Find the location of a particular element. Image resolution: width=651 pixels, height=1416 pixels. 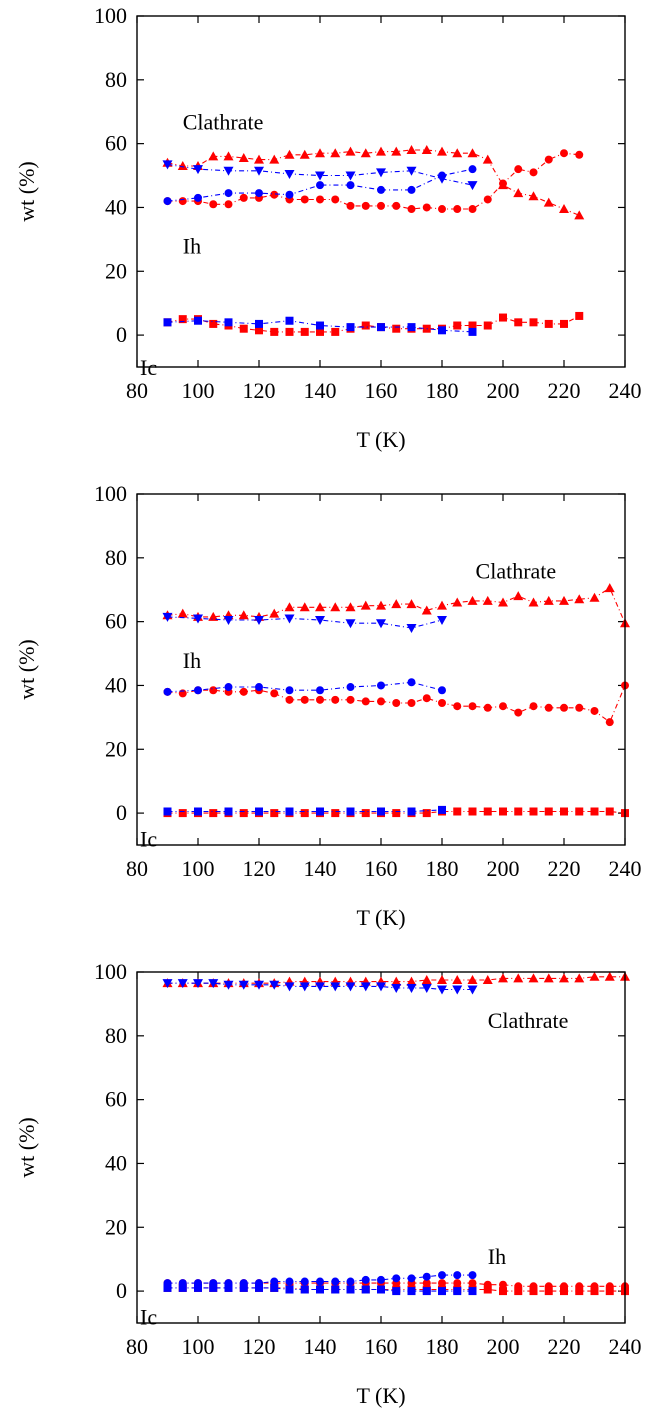

annotation: Ih is located at coordinates (192, 246).